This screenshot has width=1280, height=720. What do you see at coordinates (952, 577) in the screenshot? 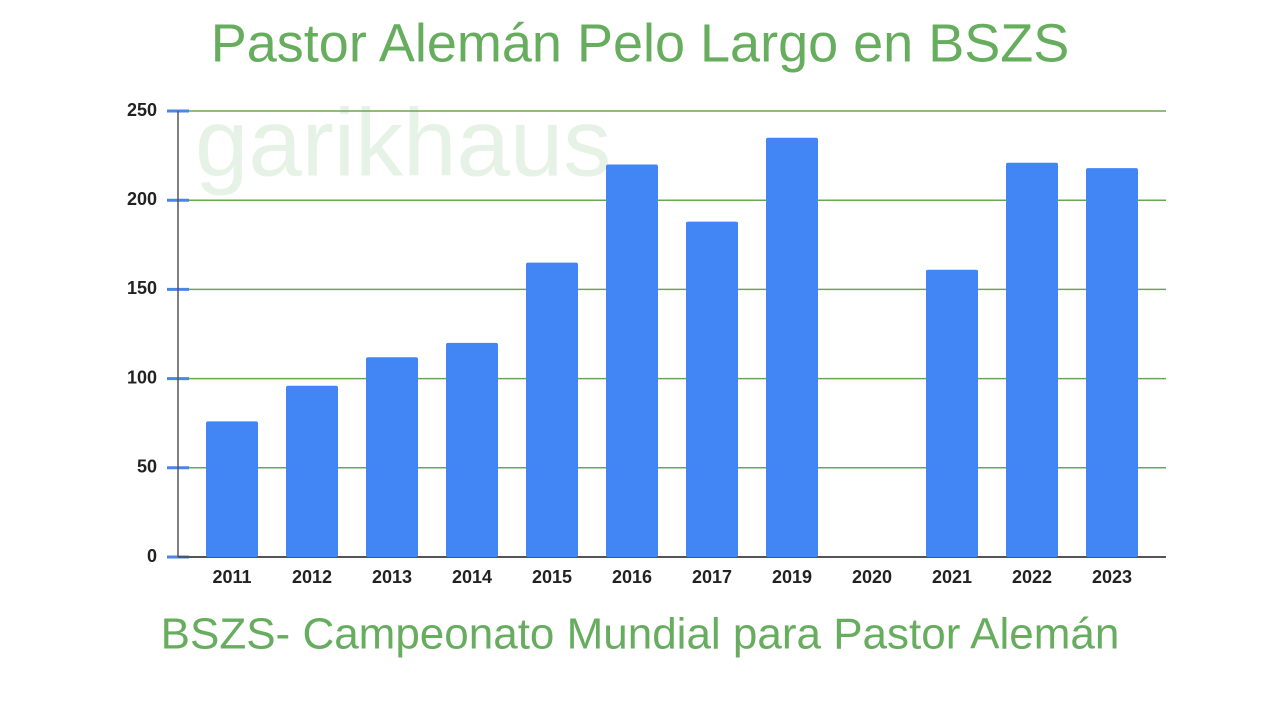
I see `x-tick-label: 2021` at bounding box center [952, 577].